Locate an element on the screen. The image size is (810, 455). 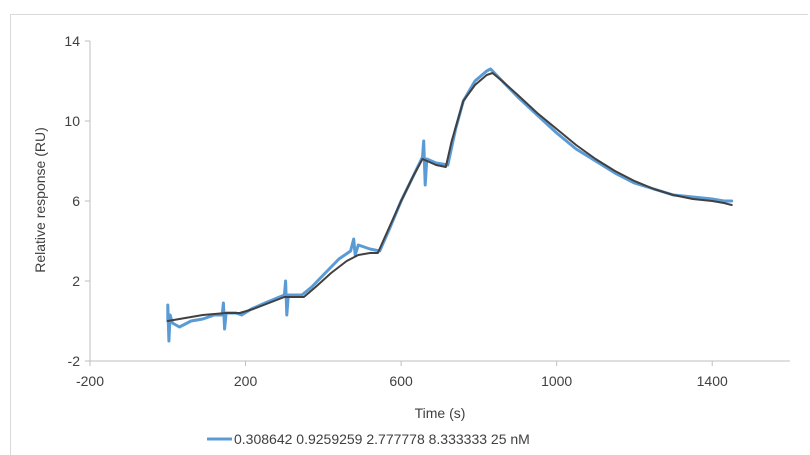
y-tick-label: -2 is located at coordinates (74, 361).